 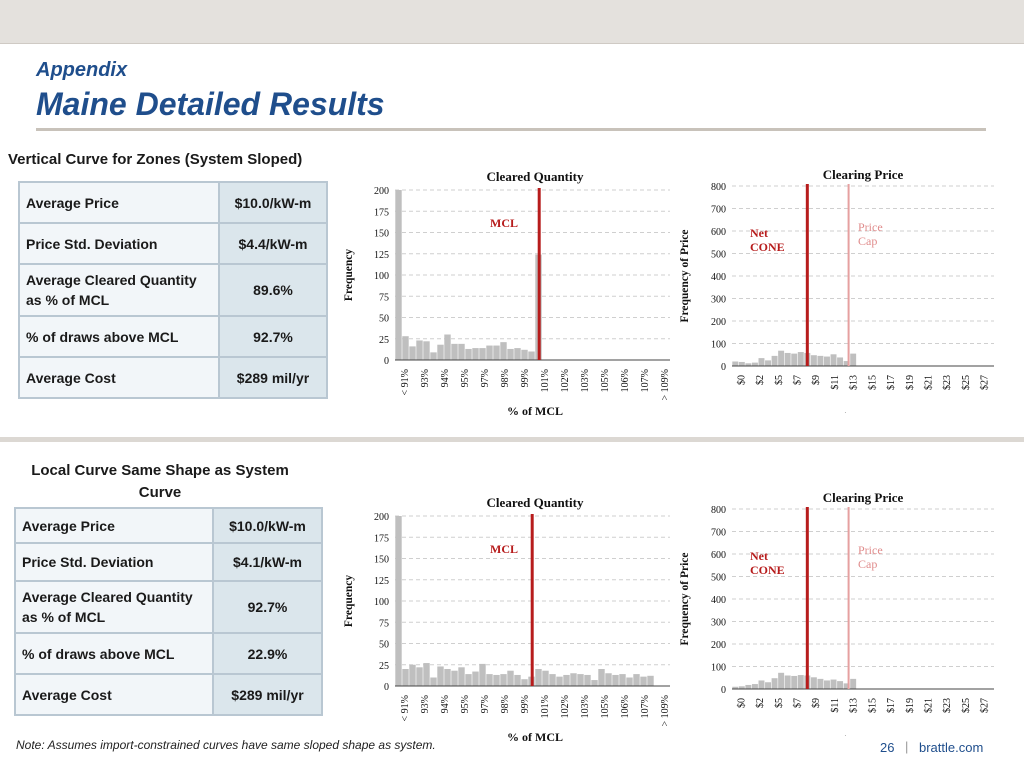 I want to click on y-tick-label: 0, so click(x=386, y=687).